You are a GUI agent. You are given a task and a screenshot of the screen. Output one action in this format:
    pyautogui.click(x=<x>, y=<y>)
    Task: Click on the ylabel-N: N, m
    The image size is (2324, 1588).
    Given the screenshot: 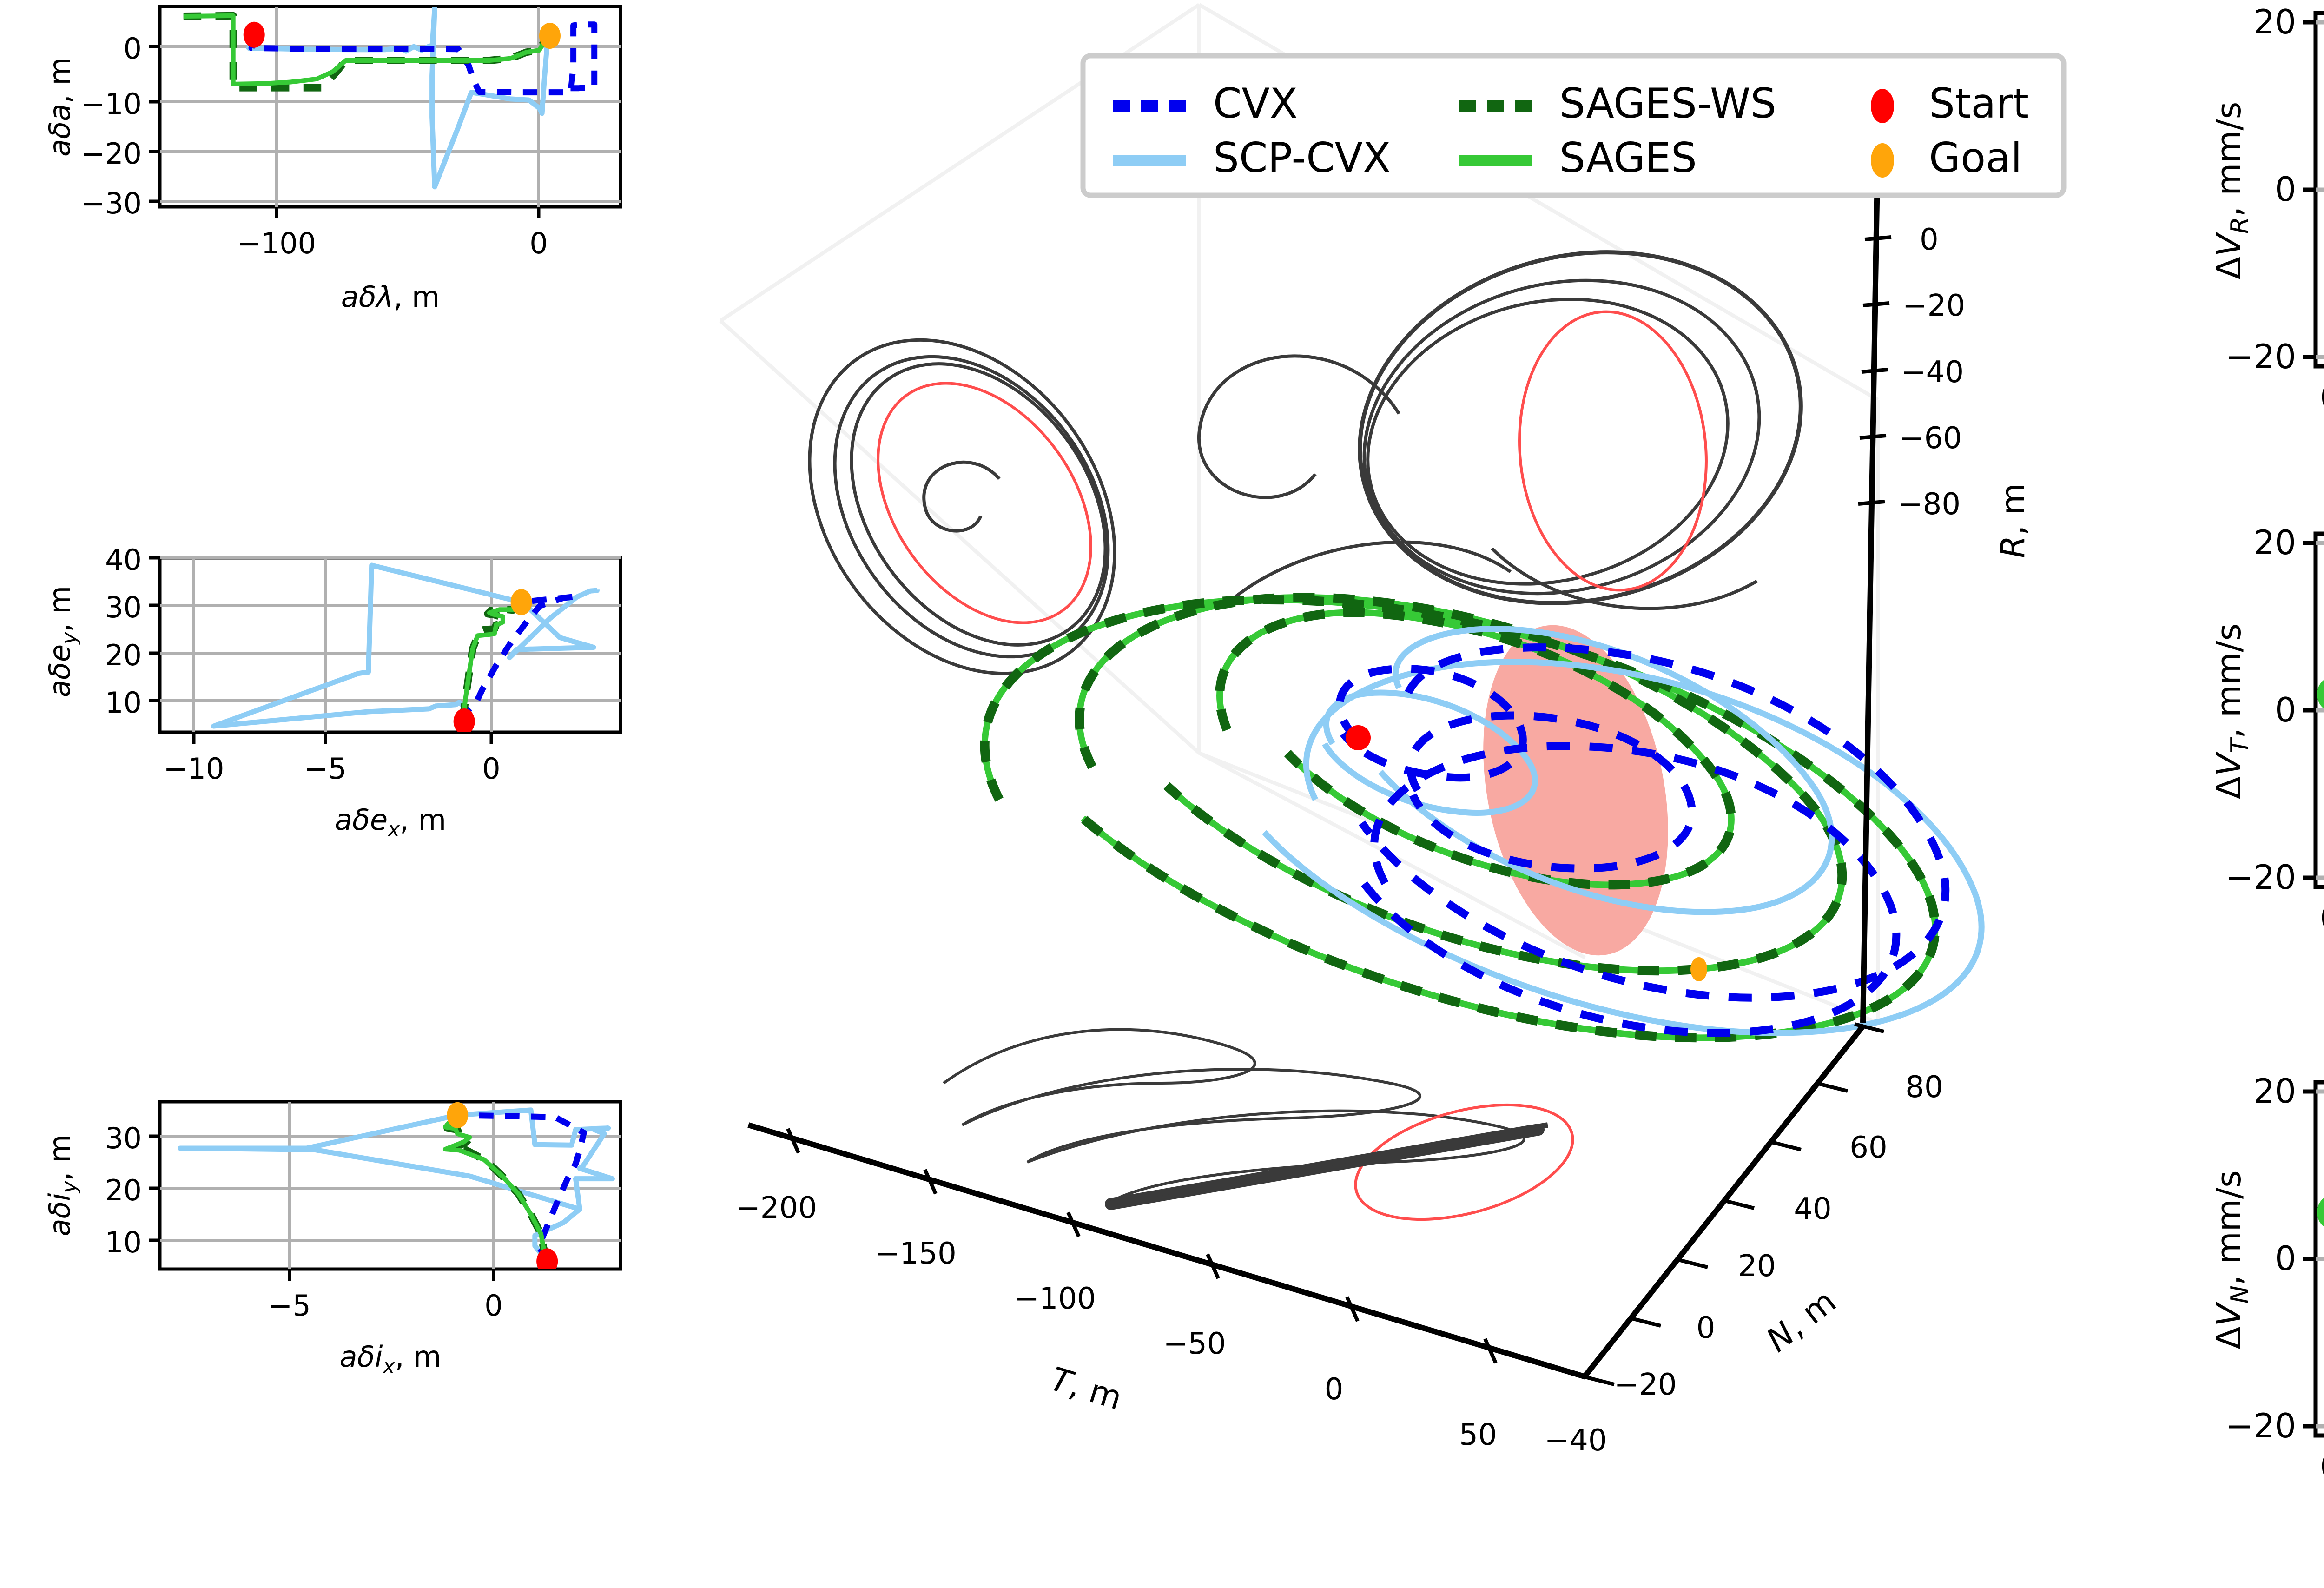 What is the action you would take?
    pyautogui.click(x=1801, y=1320)
    